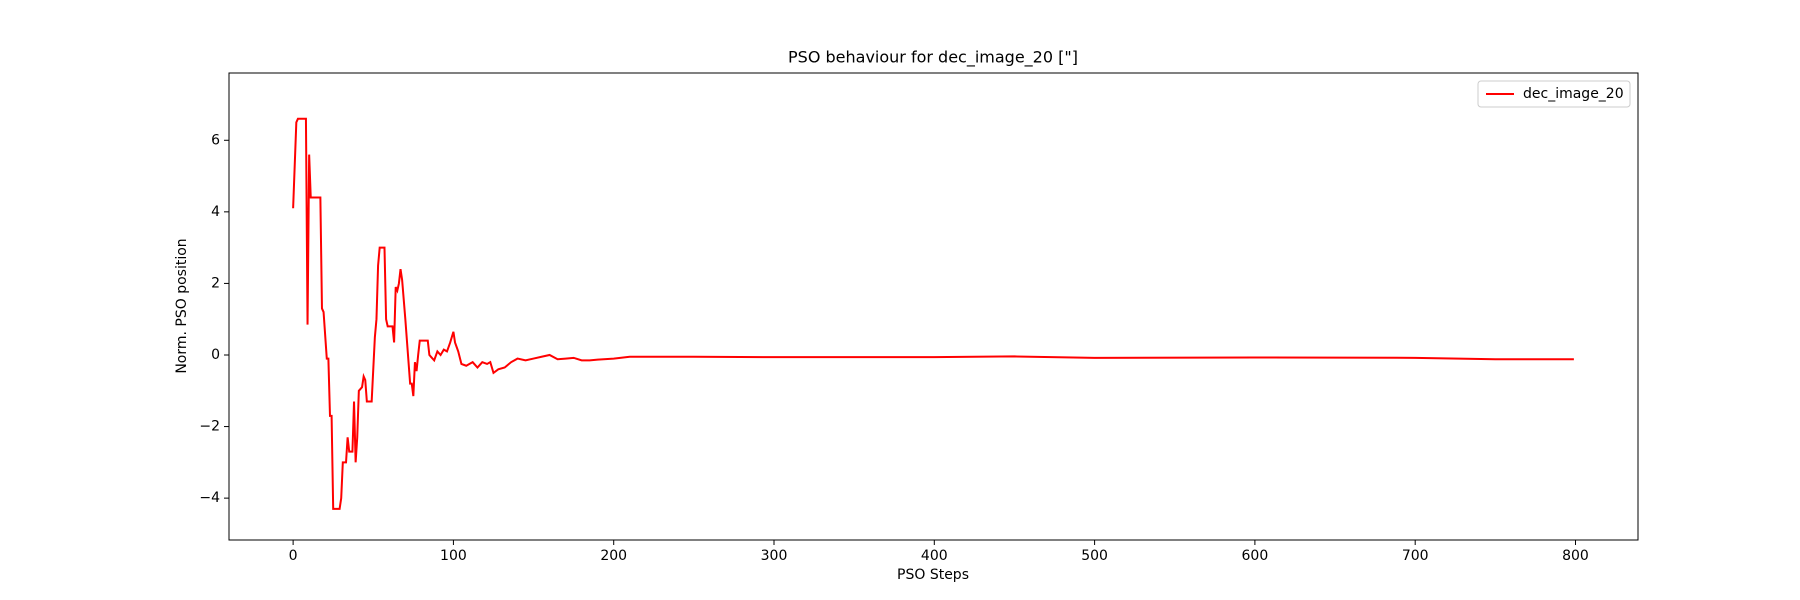 This screenshot has height=600, width=1800. I want to click on x-axis-label: PSO Steps, so click(933, 575).